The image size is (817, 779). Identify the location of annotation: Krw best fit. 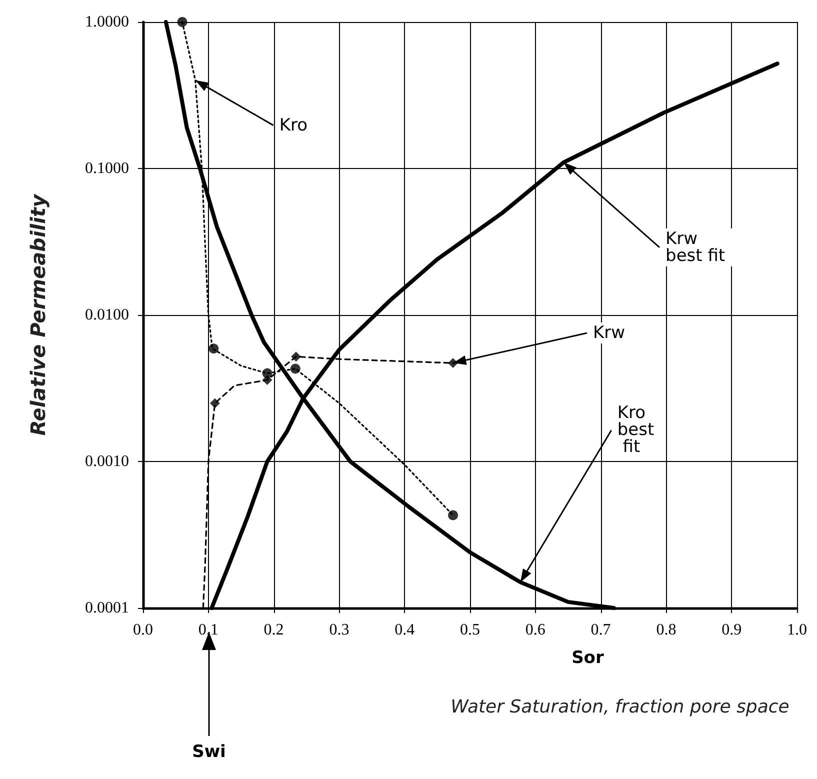
(696, 247).